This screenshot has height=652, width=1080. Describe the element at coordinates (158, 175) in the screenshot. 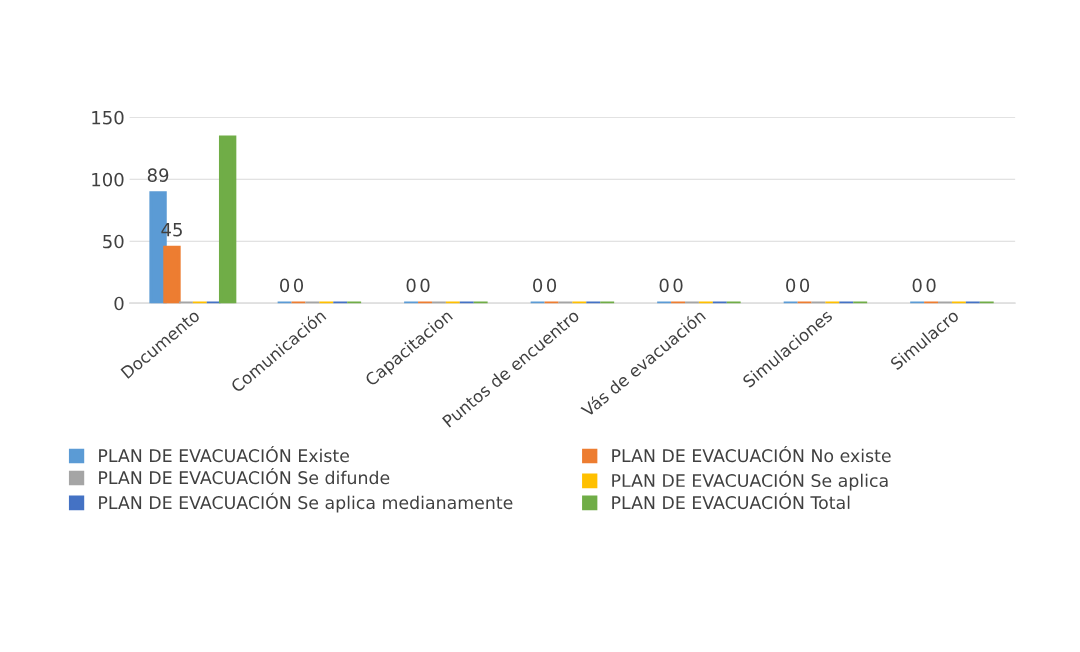

I see `data-label: 89` at that location.